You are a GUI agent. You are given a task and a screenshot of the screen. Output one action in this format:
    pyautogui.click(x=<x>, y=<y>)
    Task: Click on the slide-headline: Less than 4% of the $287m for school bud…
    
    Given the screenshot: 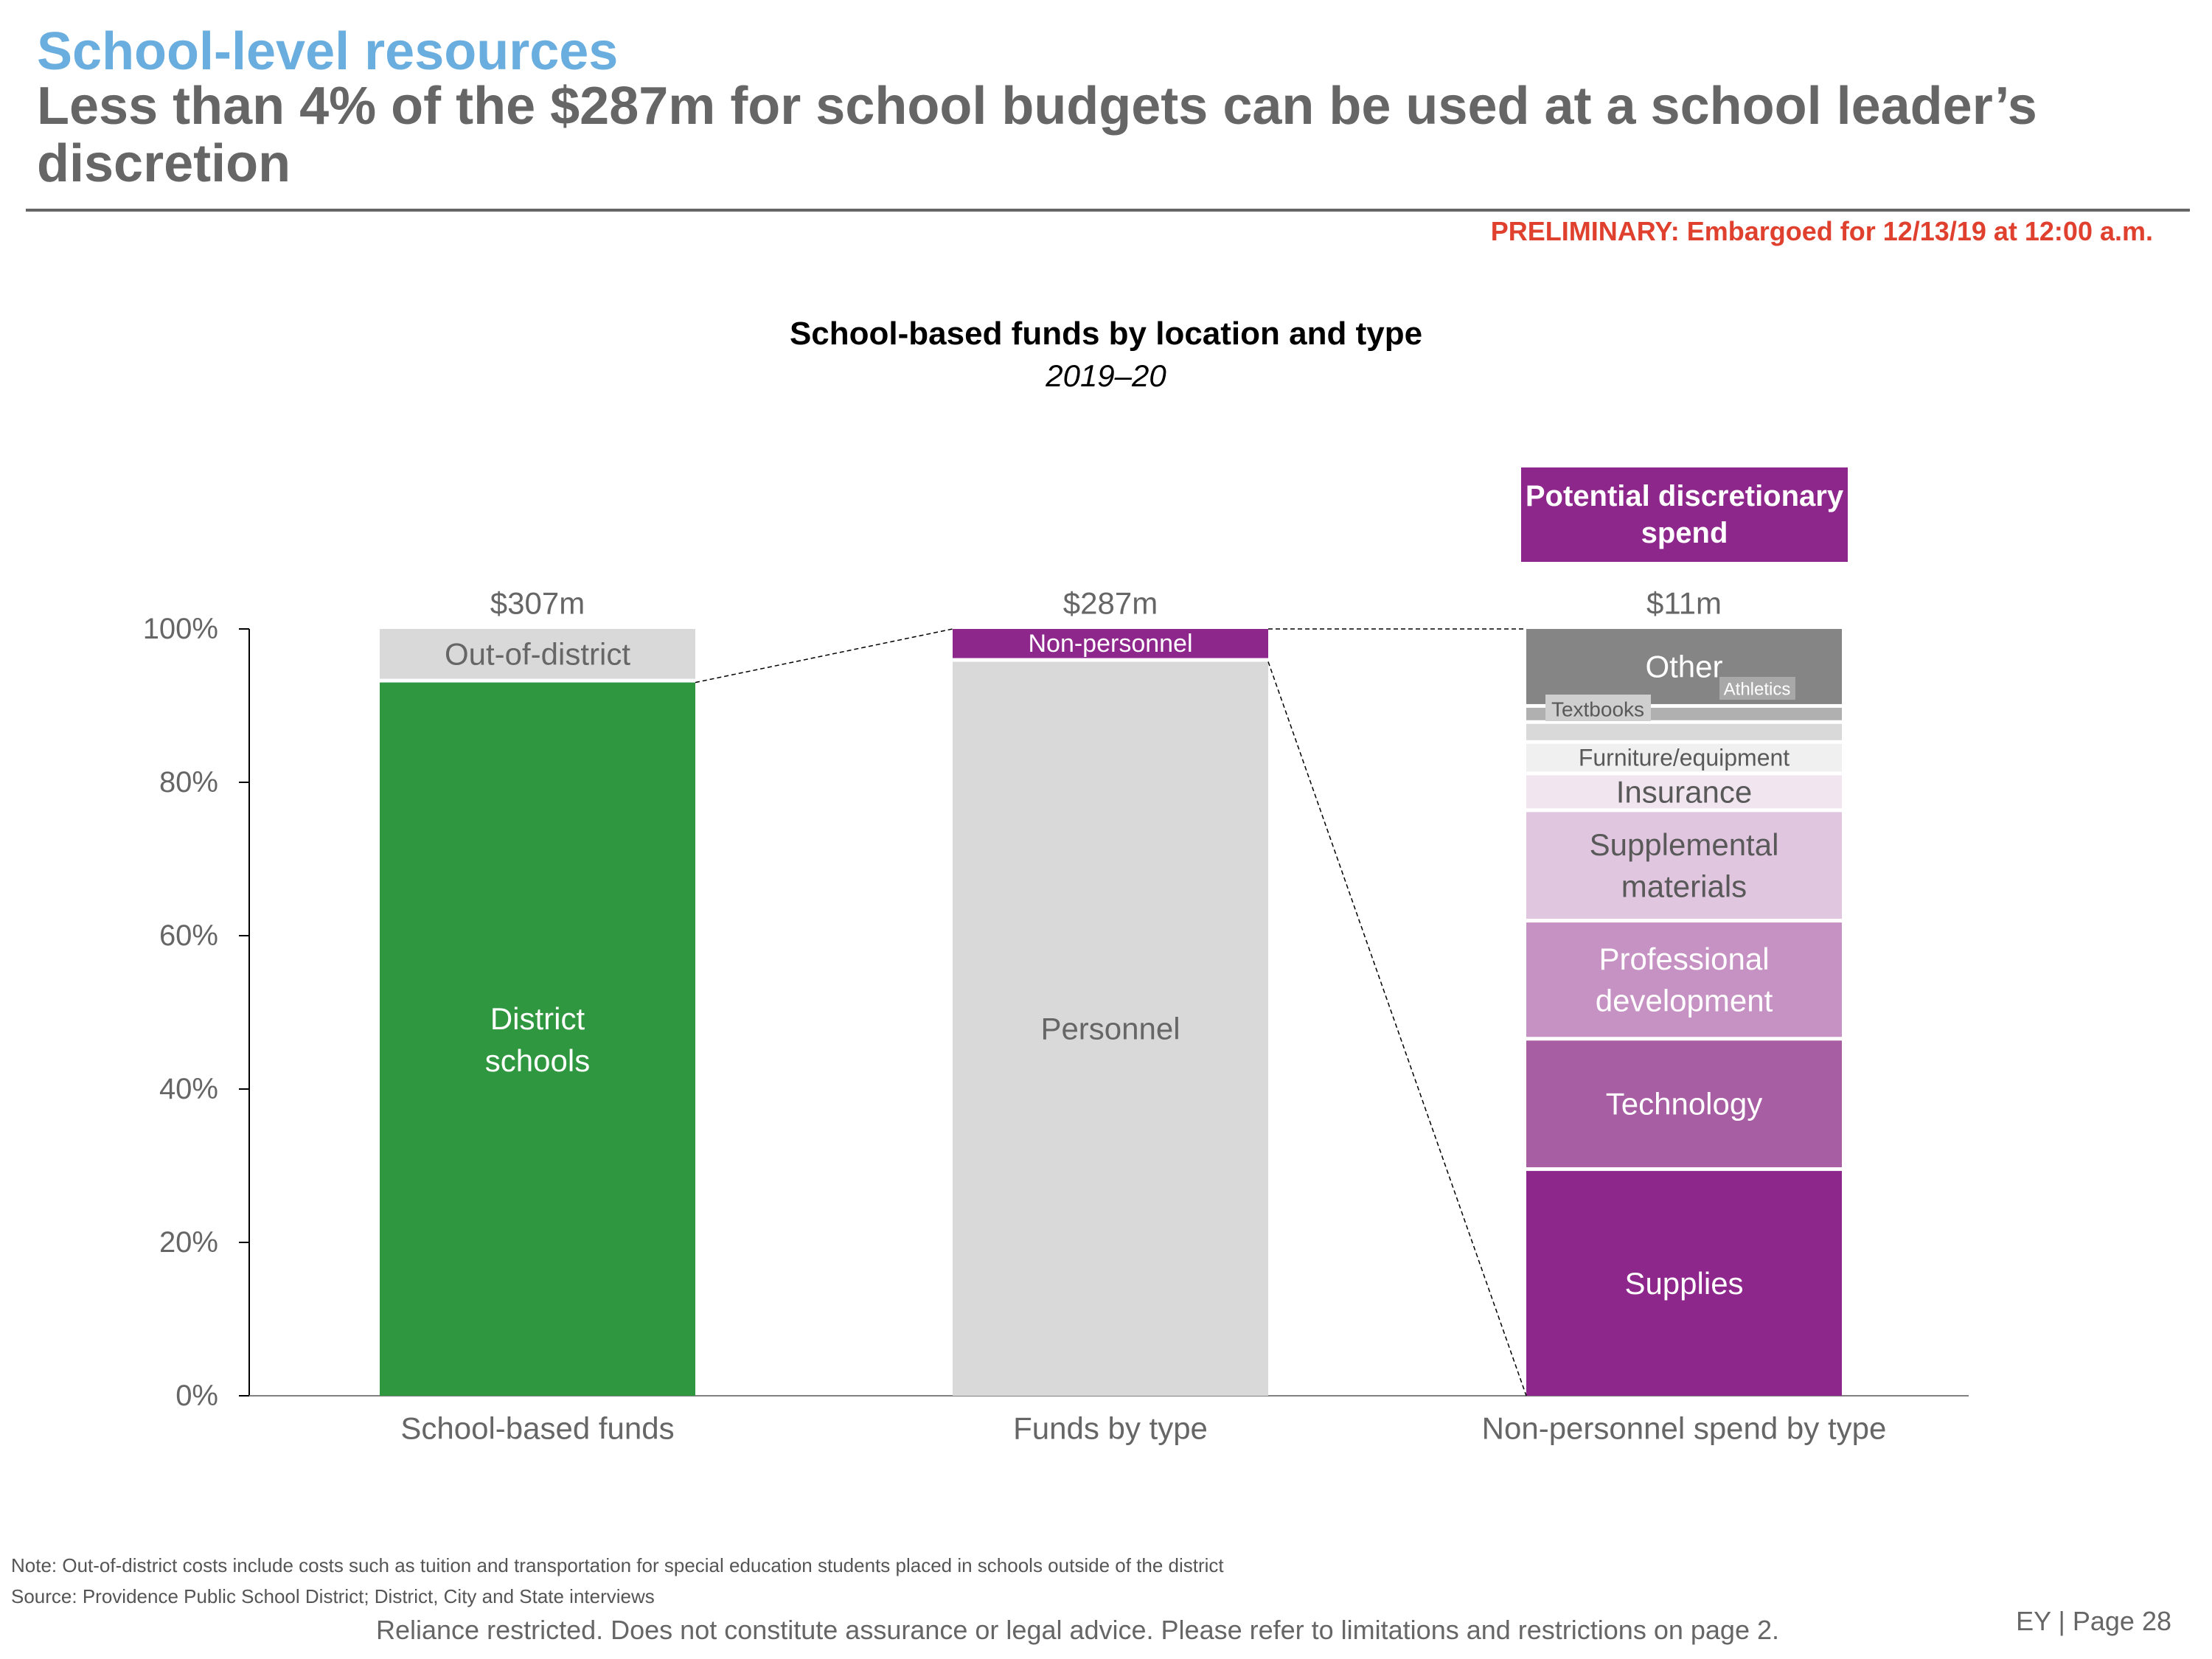 What is the action you would take?
    pyautogui.click(x=1037, y=135)
    